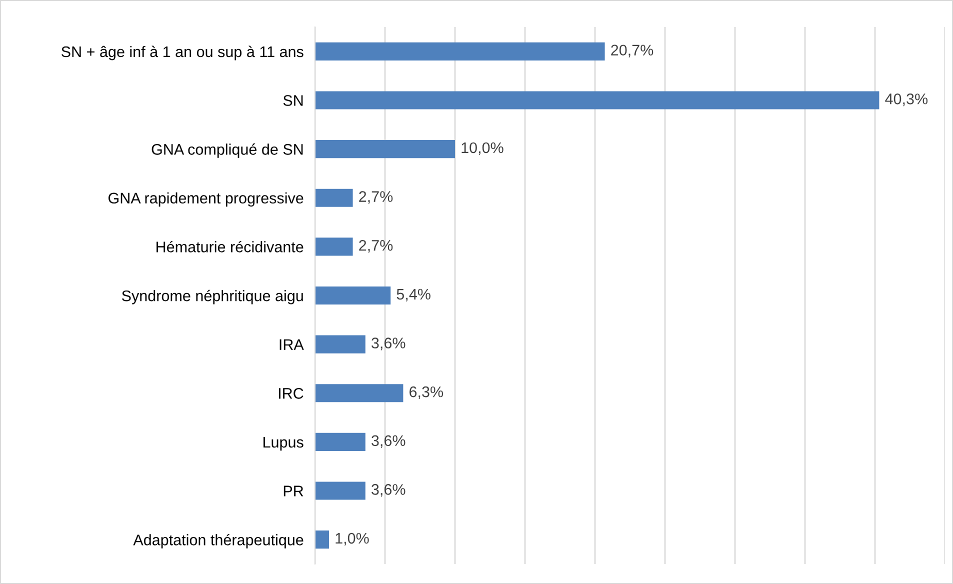 The height and width of the screenshot is (584, 953). Describe the element at coordinates (284, 443) in the screenshot. I see `y-tick-label: Lupus` at that location.